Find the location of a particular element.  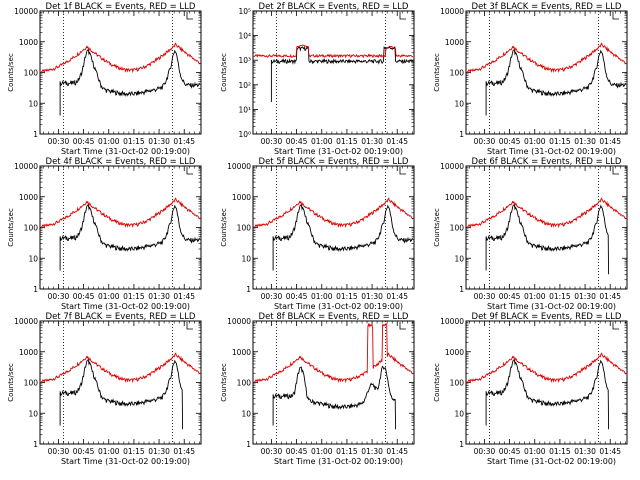

y-tick-label: 10⁵ is located at coordinates (244, 11).